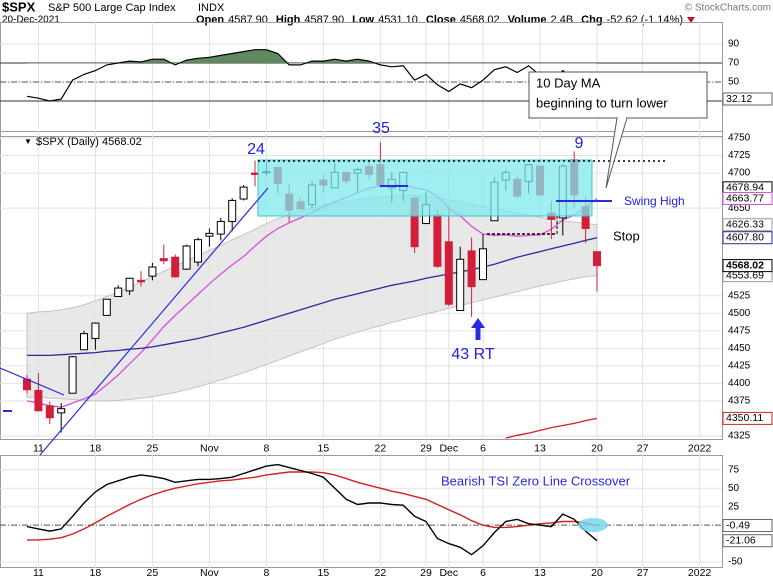 The image size is (773, 579). What do you see at coordinates (739, 348) in the screenshot?
I see `y-tick-label: 4450` at bounding box center [739, 348].